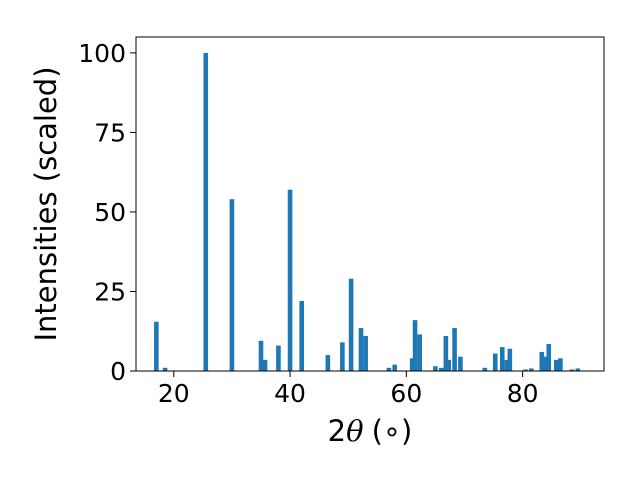 Image resolution: width=640 pixels, height=480 pixels. I want to click on x-tick-label-3: 80, so click(523, 393).